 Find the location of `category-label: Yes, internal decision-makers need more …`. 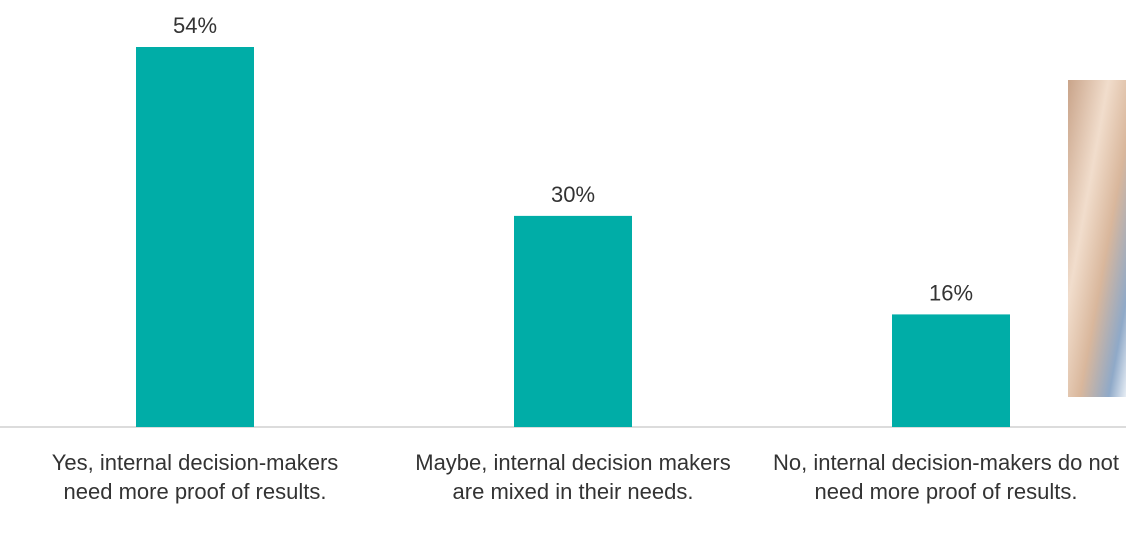

category-label: Yes, internal decision-makers need more … is located at coordinates (195, 477).